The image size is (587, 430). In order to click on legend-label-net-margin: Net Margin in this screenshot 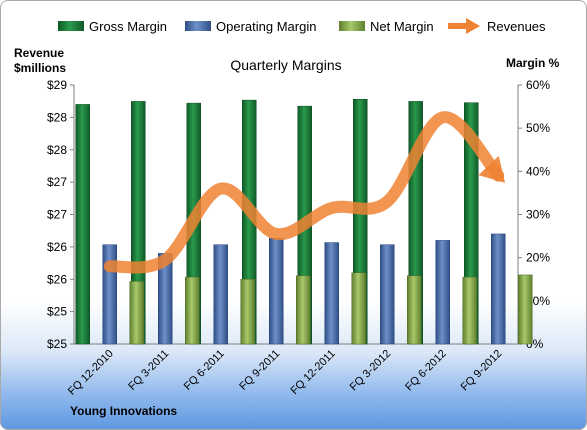, I will do `click(402, 26)`.